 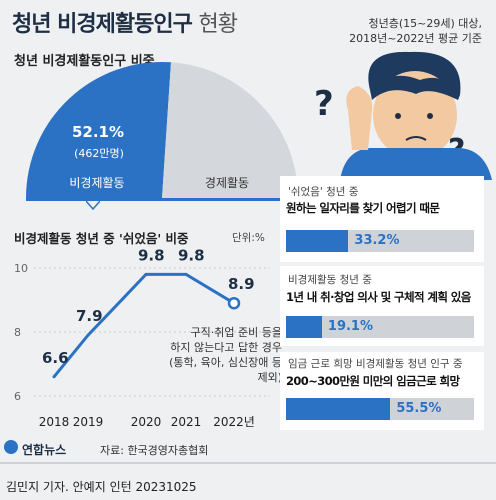 What do you see at coordinates (125, 24) in the screenshot?
I see `page-title: 청년 비경제활동인구 현황` at bounding box center [125, 24].